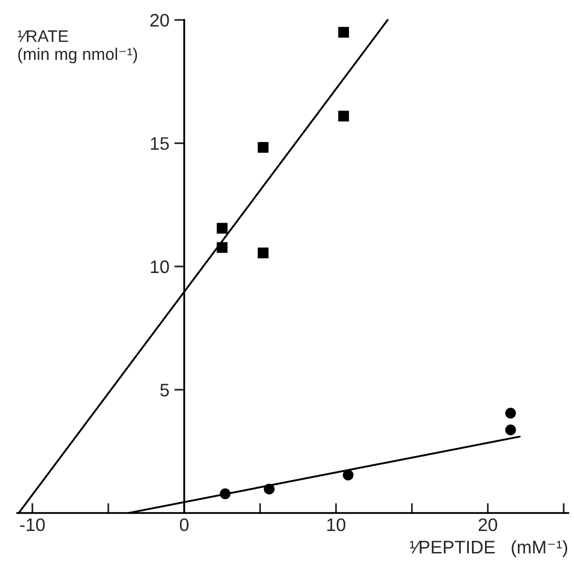  What do you see at coordinates (159, 267) in the screenshot?
I see `y-tick-label: 10` at bounding box center [159, 267].